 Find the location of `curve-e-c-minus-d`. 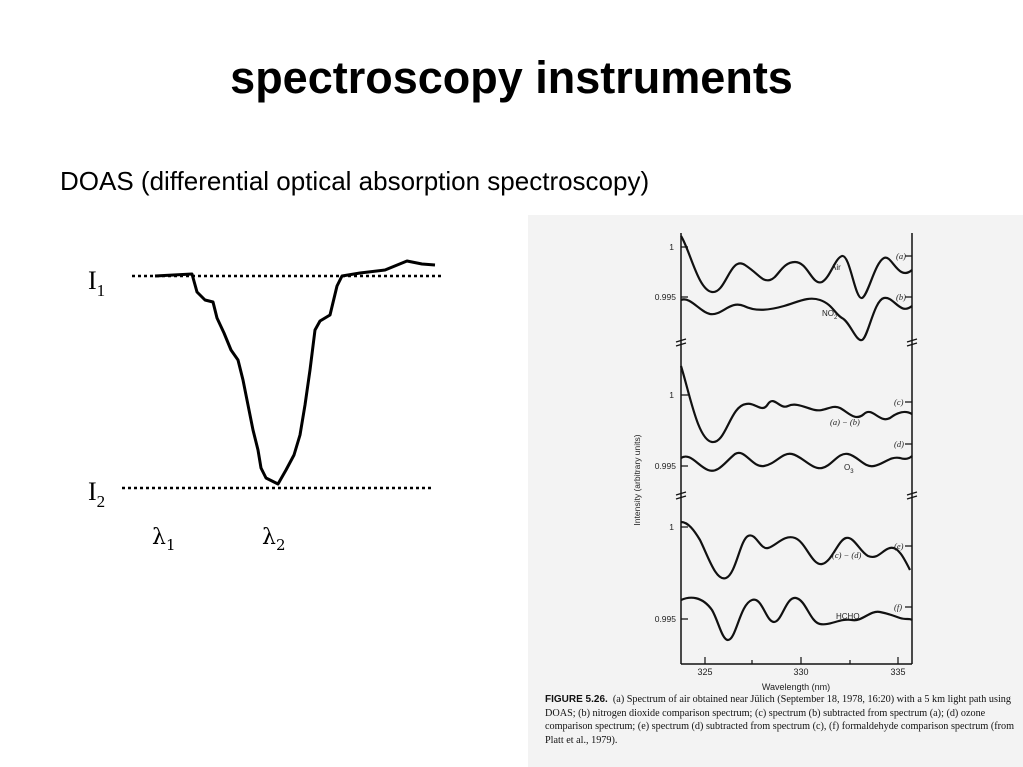

curve-e-c-minus-d is located at coordinates (795, 550).